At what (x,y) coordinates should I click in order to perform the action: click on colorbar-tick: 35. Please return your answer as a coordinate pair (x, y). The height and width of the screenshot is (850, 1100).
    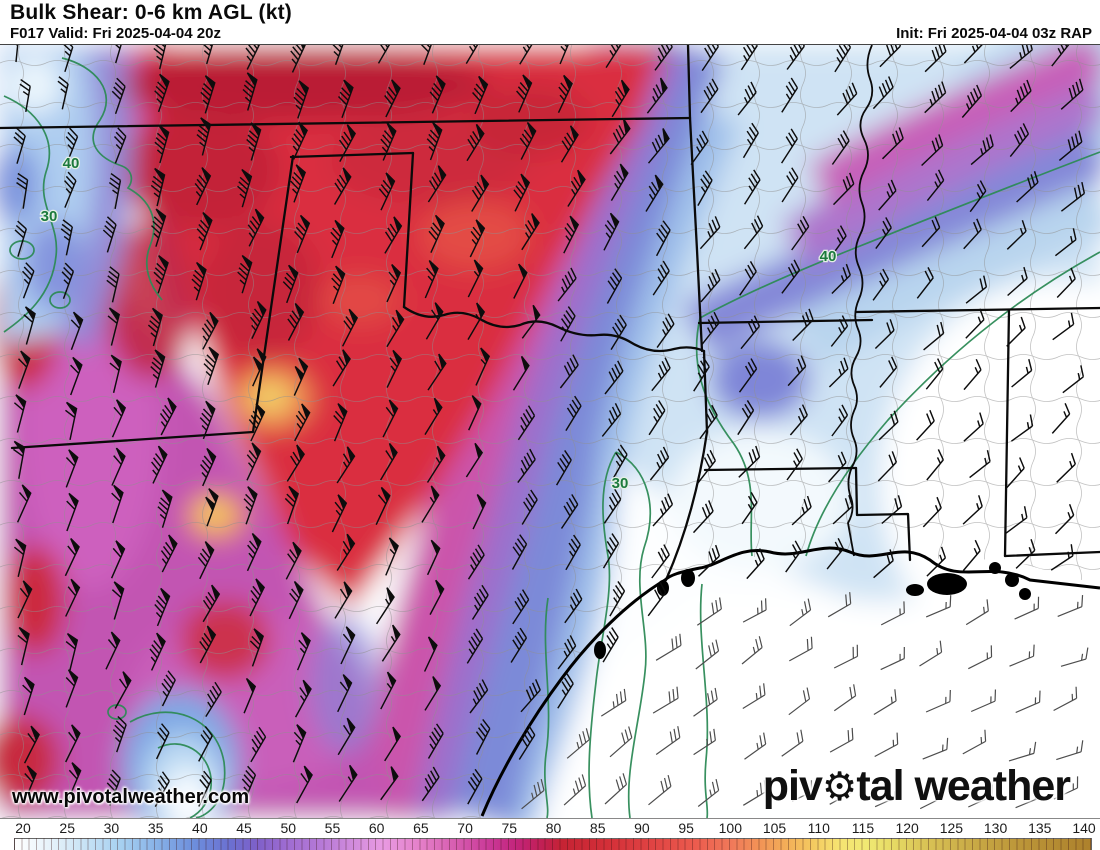
    Looking at the image, I should click on (155, 828).